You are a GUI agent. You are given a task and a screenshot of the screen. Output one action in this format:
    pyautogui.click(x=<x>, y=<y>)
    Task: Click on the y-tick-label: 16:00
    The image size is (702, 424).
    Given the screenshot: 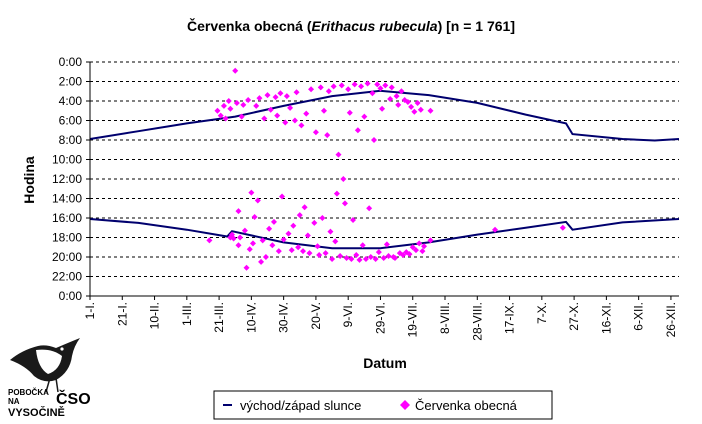 What is the action you would take?
    pyautogui.click(x=67, y=218)
    